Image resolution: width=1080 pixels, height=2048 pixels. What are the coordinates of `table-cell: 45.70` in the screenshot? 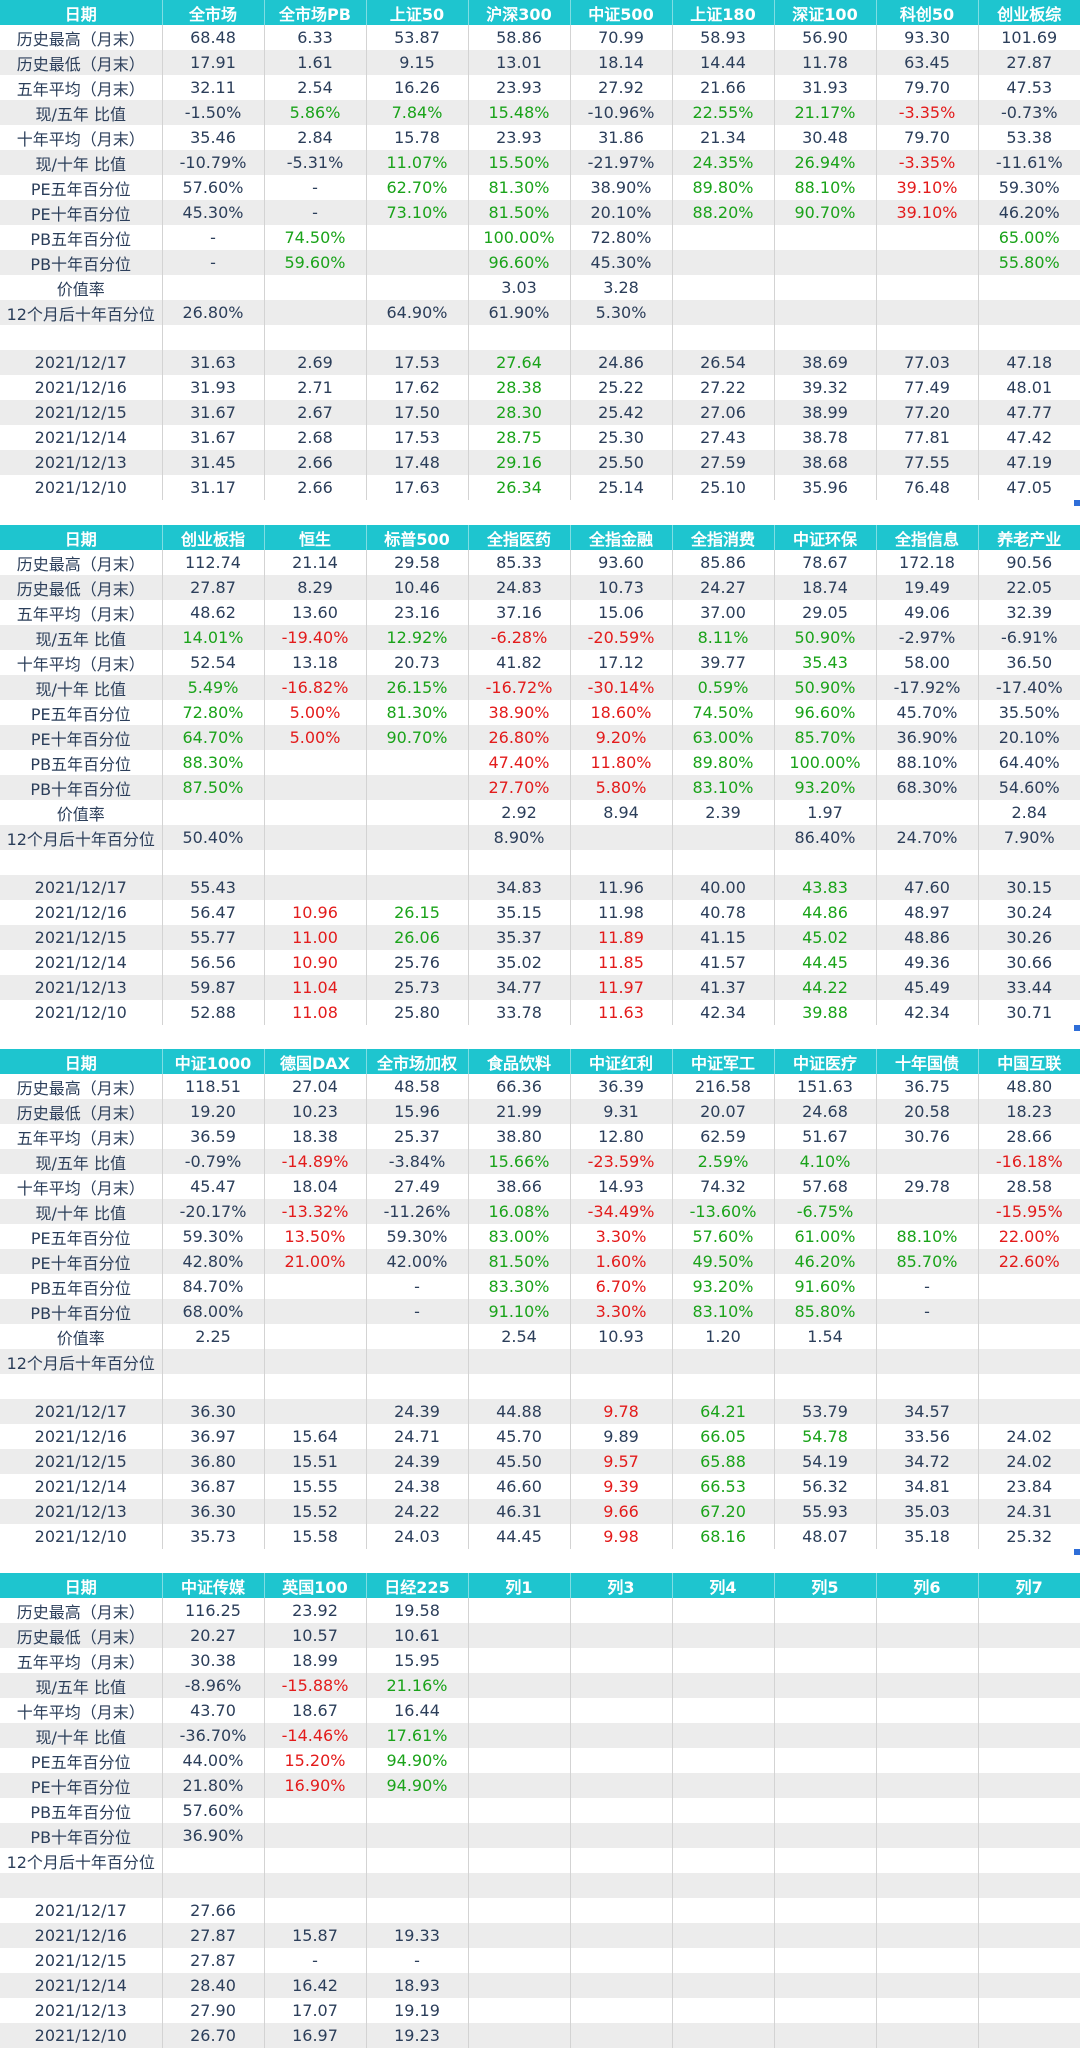 It's located at (518, 1436).